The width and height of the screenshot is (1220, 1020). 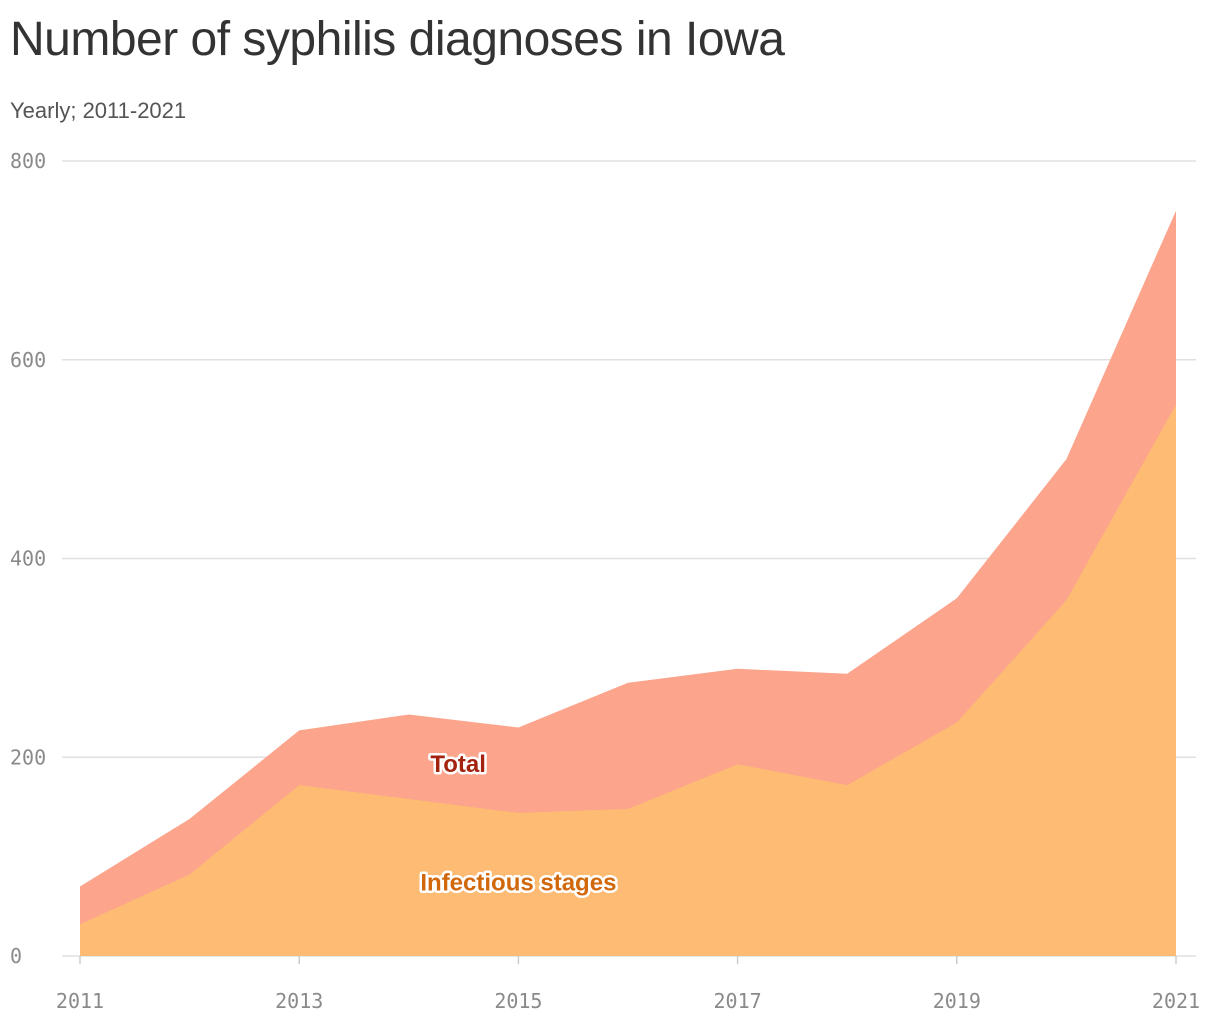 What do you see at coordinates (957, 1001) in the screenshot?
I see `x-tick-label: 2019` at bounding box center [957, 1001].